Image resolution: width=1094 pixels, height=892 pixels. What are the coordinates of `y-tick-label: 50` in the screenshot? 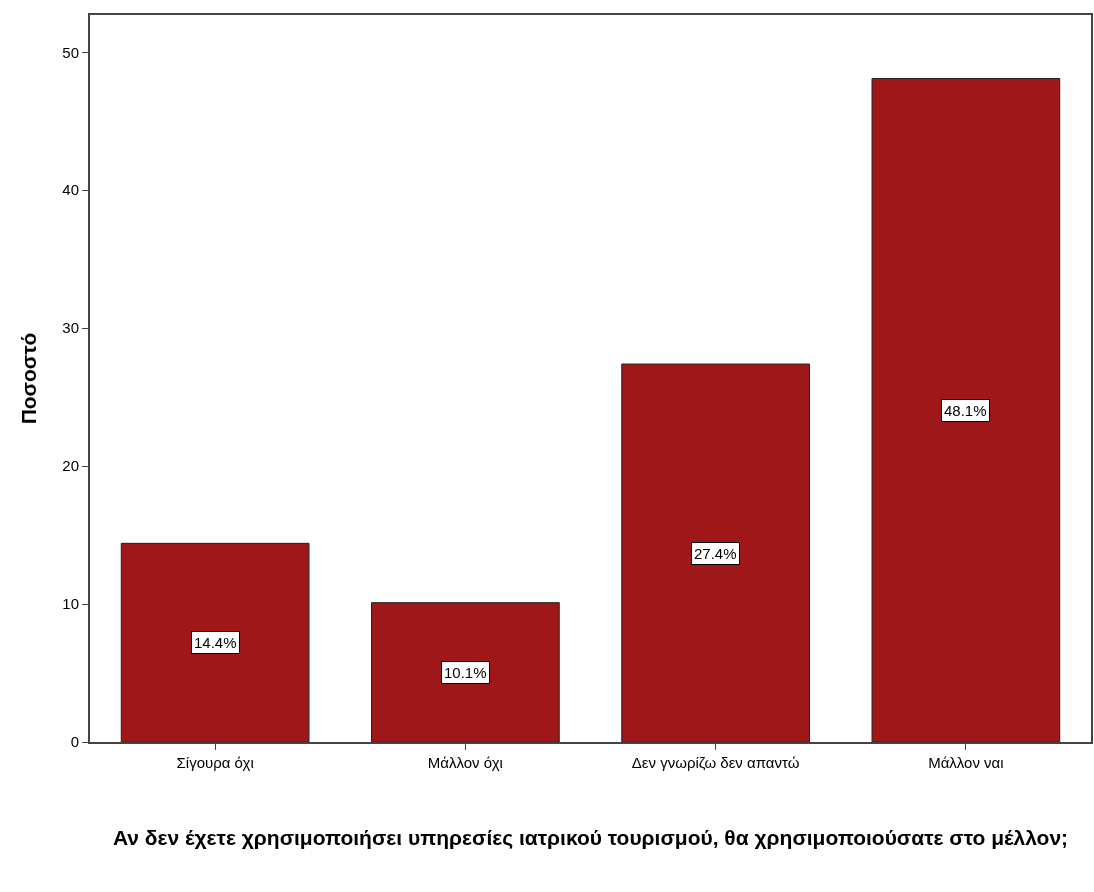 It's located at (70, 52).